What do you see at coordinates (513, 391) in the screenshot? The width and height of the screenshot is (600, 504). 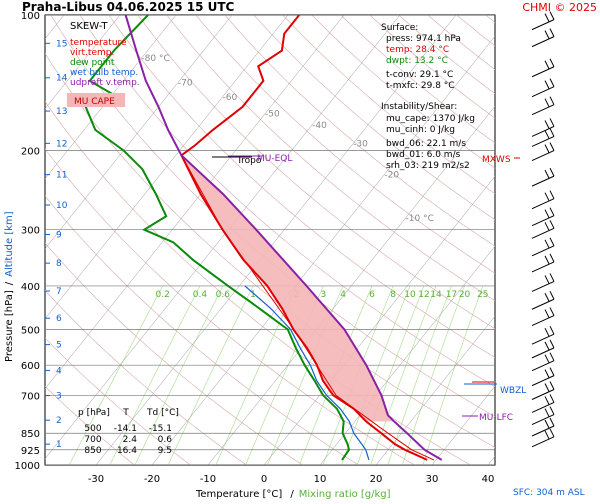 I see `wbzl-label: WBZL` at bounding box center [513, 391].